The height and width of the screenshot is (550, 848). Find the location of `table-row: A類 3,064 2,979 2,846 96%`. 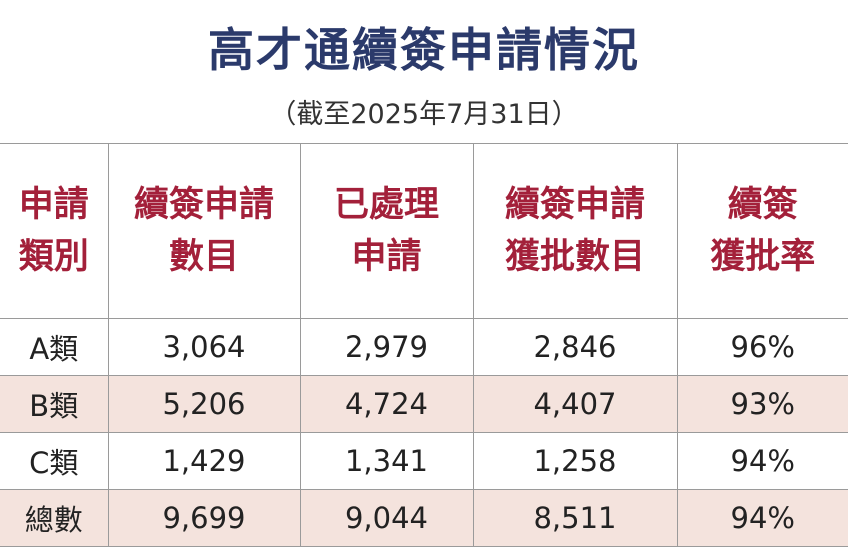

table-row: A類 3,064 2,979 2,846 96% is located at coordinates (424, 347).